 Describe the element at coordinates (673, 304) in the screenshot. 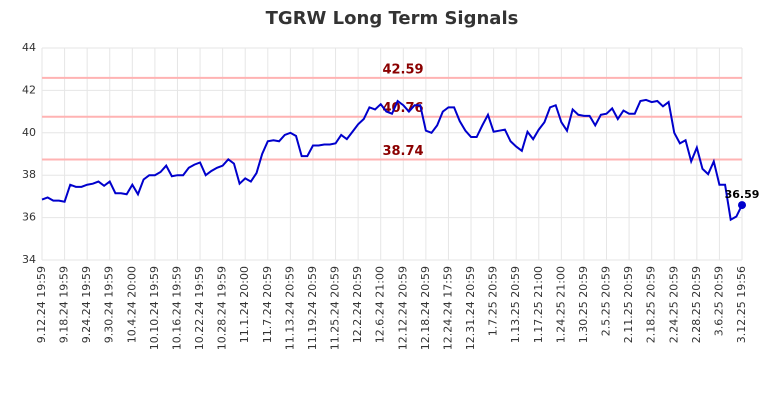

I see `x-tick-label: 2.24.25 20:59` at that location.